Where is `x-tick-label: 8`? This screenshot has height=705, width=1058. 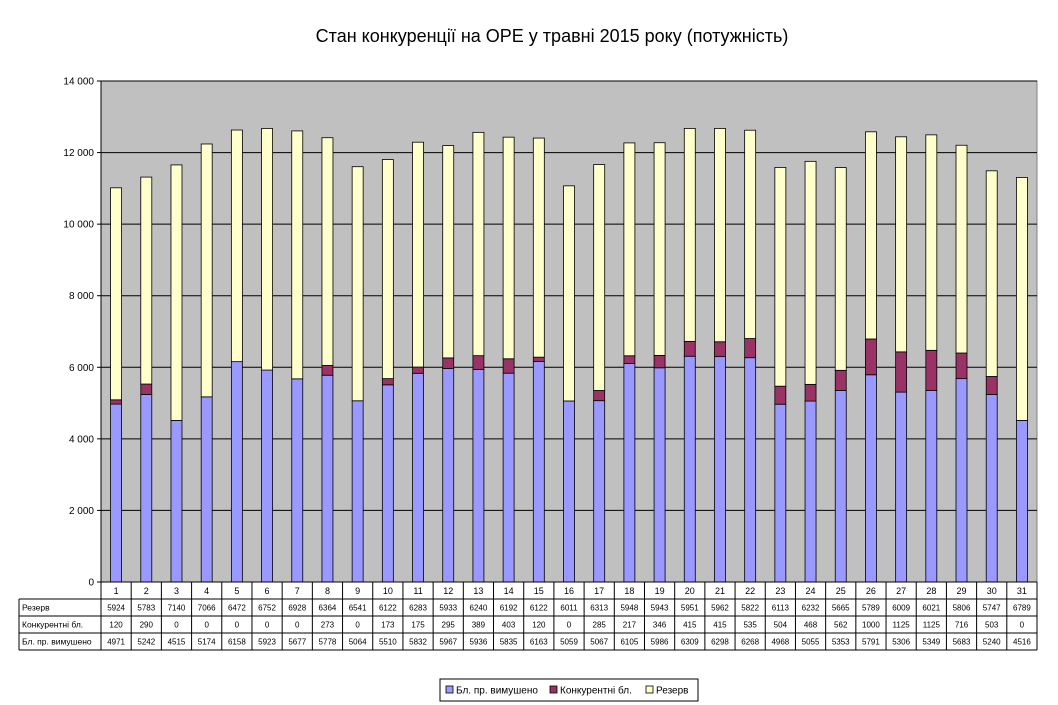 x-tick-label: 8 is located at coordinates (327, 591).